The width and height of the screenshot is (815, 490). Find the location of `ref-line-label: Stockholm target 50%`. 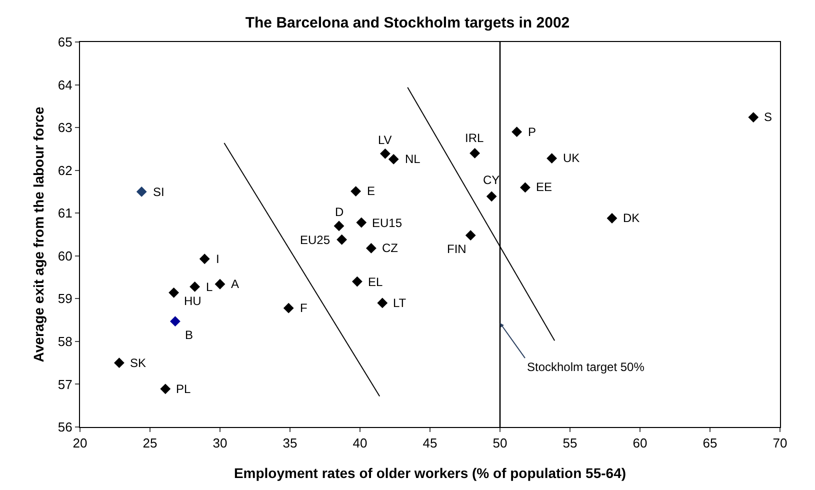

ref-line-label: Stockholm target 50% is located at coordinates (586, 367).